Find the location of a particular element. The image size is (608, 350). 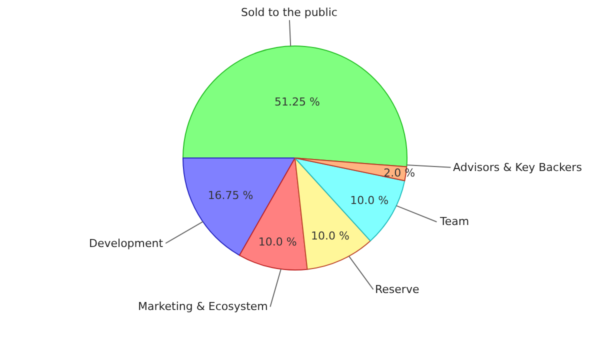

slice-label: Advisors & Key Backers is located at coordinates (517, 167).